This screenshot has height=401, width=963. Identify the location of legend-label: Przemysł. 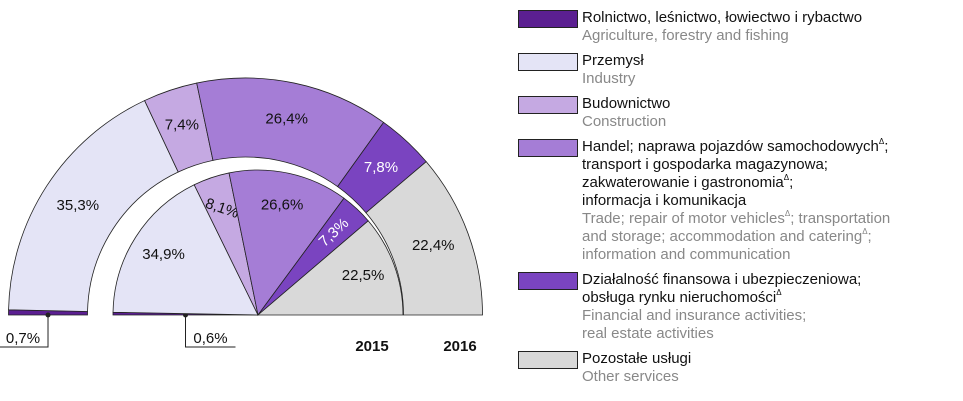
(613, 60).